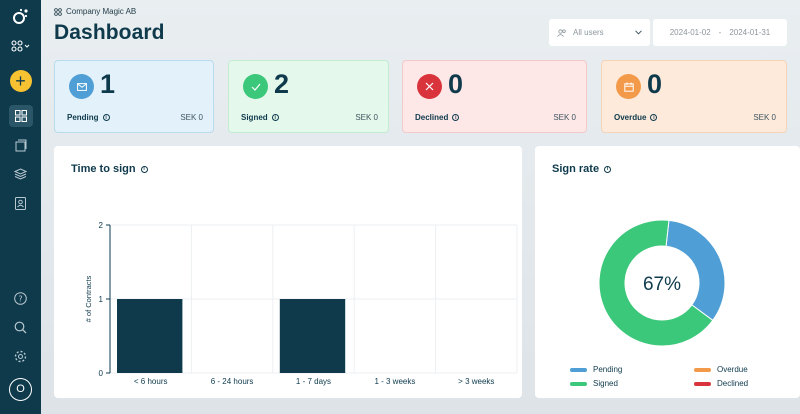  I want to click on help-icon: ?, so click(20, 298).